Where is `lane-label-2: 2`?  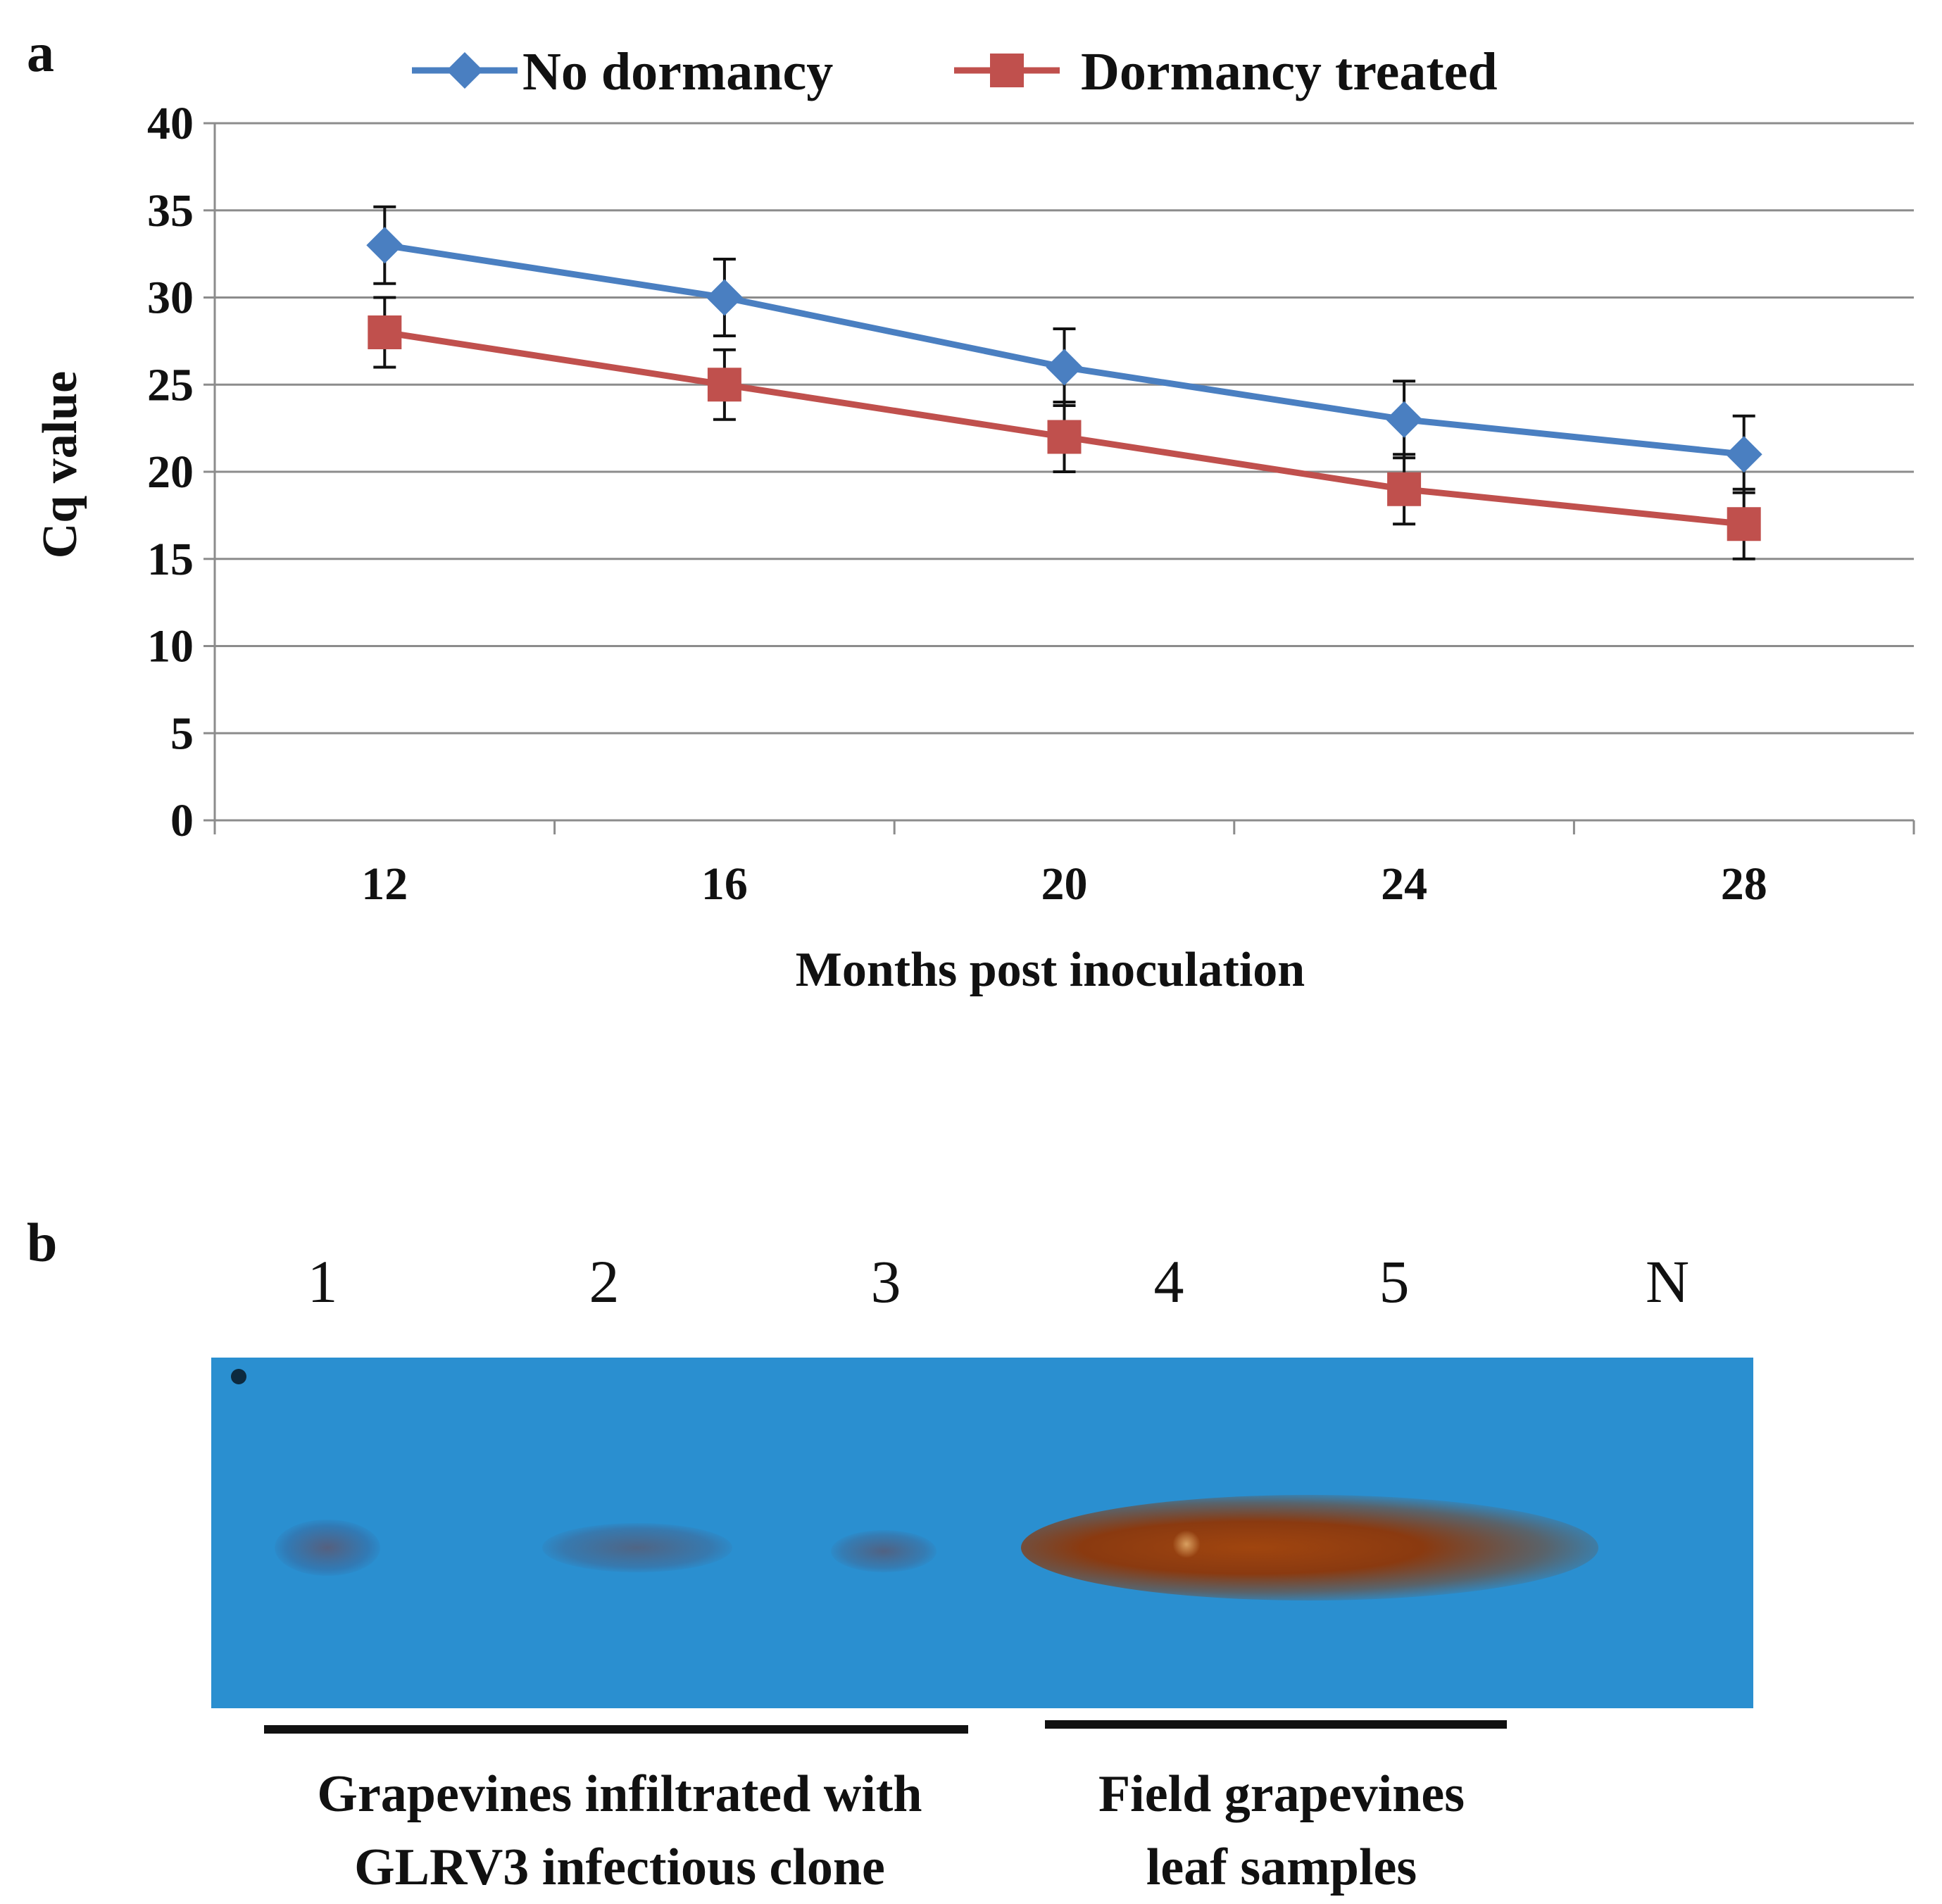
lane-label-2: 2 is located at coordinates (604, 1282).